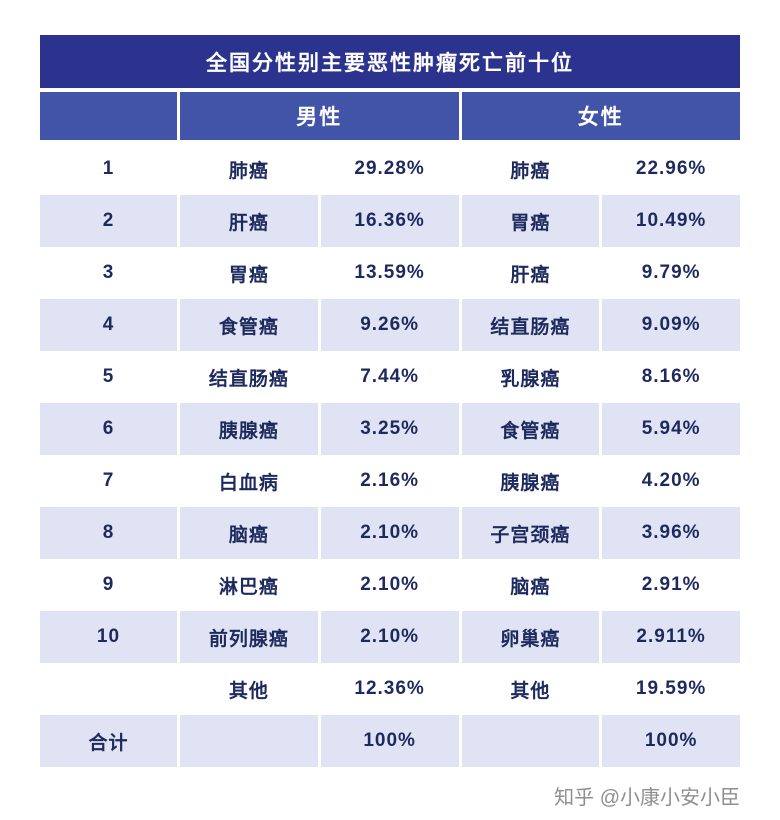 This screenshot has height=820, width=780. I want to click on table-row-other: 其他 12.36% 其他 19.59%, so click(390, 689).